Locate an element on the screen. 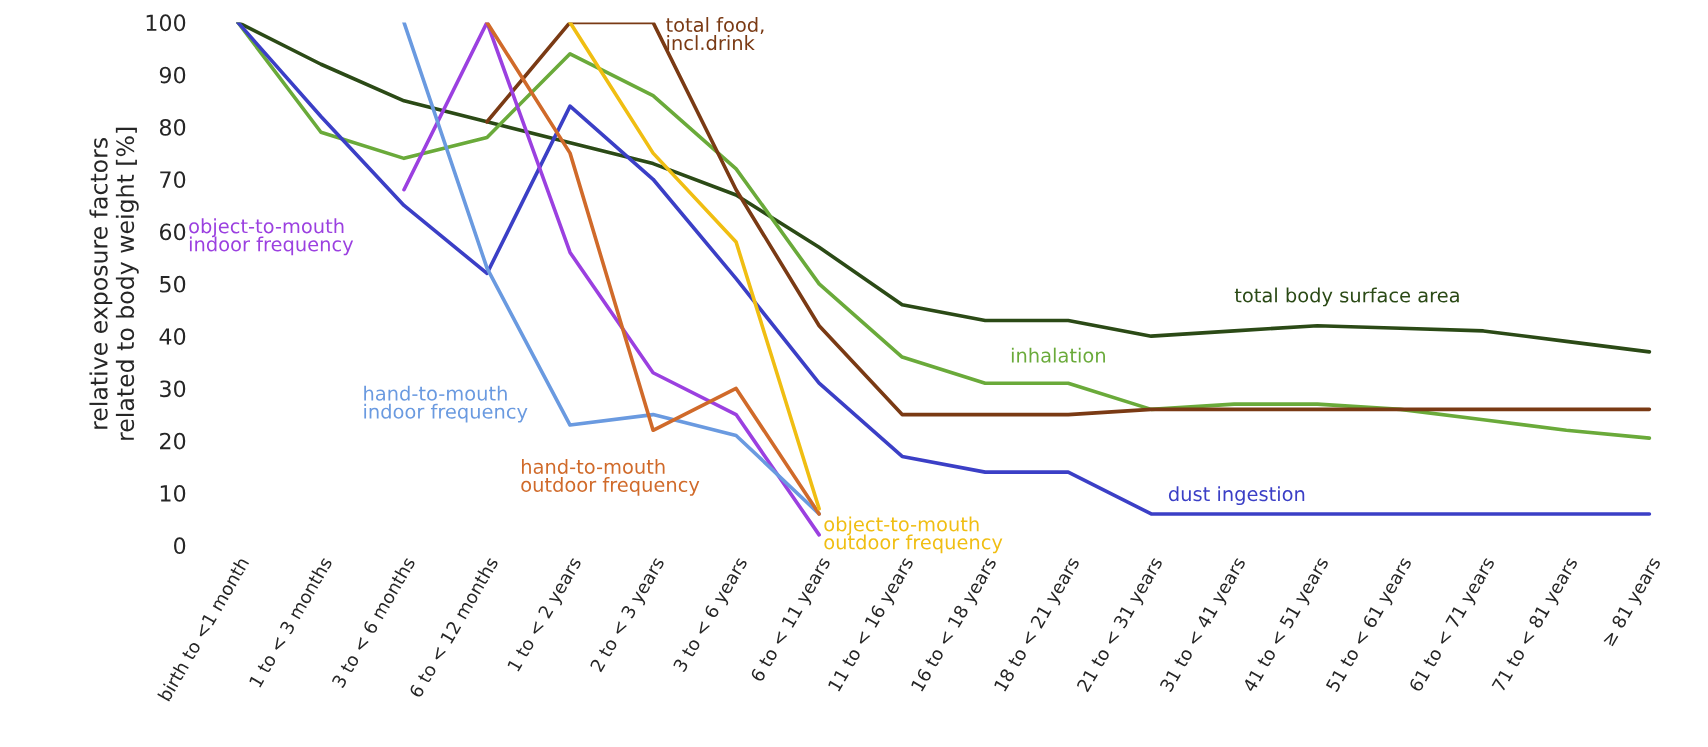 The image size is (1708, 747). y-tick-label: 10 is located at coordinates (173, 493).